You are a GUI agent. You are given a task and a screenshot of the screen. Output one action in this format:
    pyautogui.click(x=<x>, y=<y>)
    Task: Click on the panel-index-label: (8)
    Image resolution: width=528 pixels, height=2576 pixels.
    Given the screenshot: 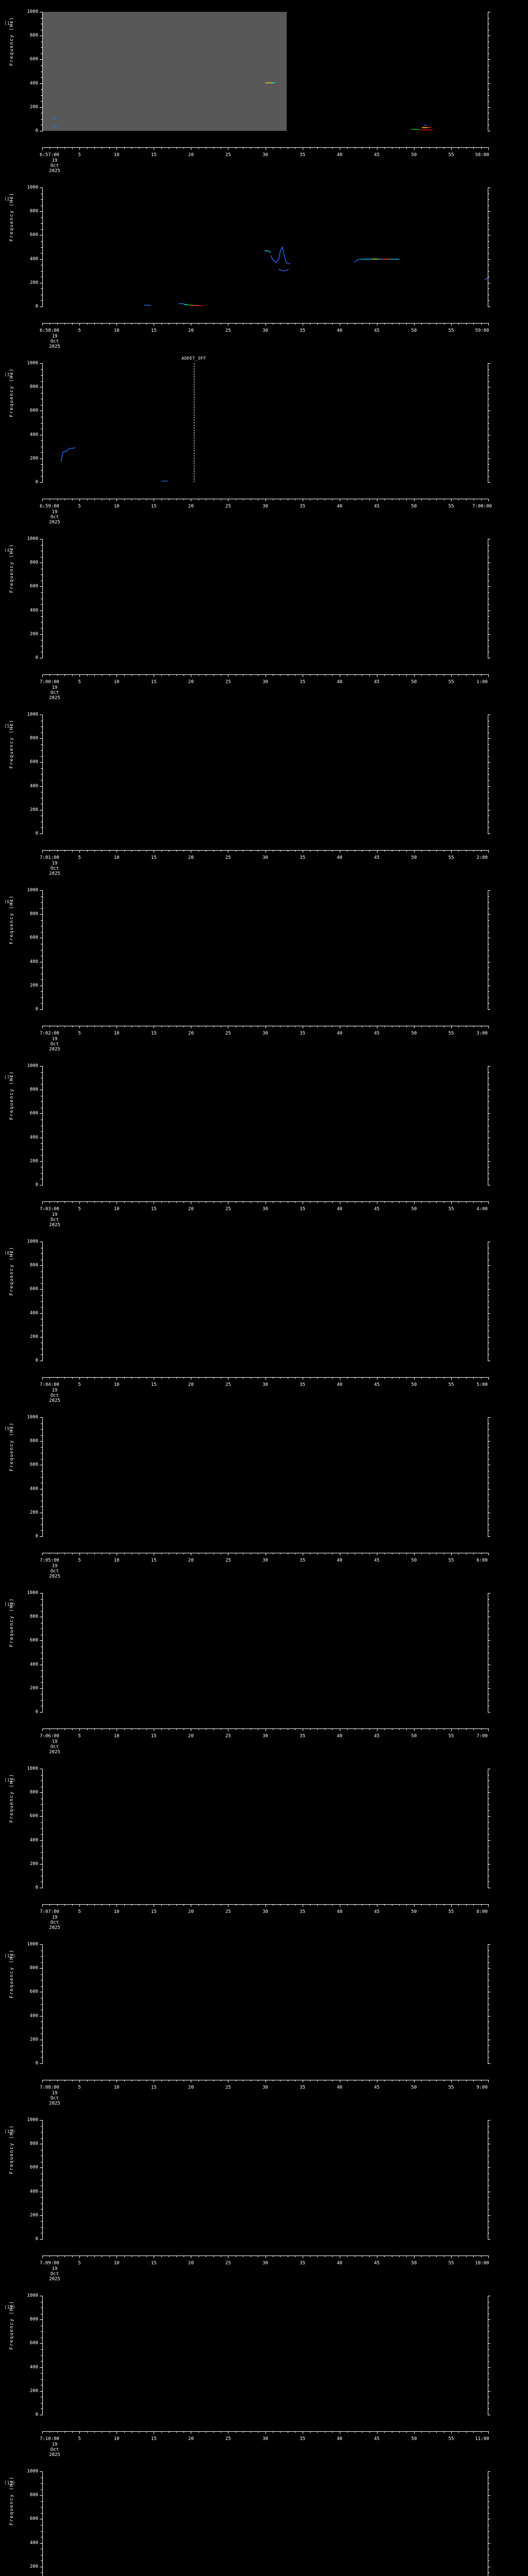 What is the action you would take?
    pyautogui.click(x=8, y=1253)
    